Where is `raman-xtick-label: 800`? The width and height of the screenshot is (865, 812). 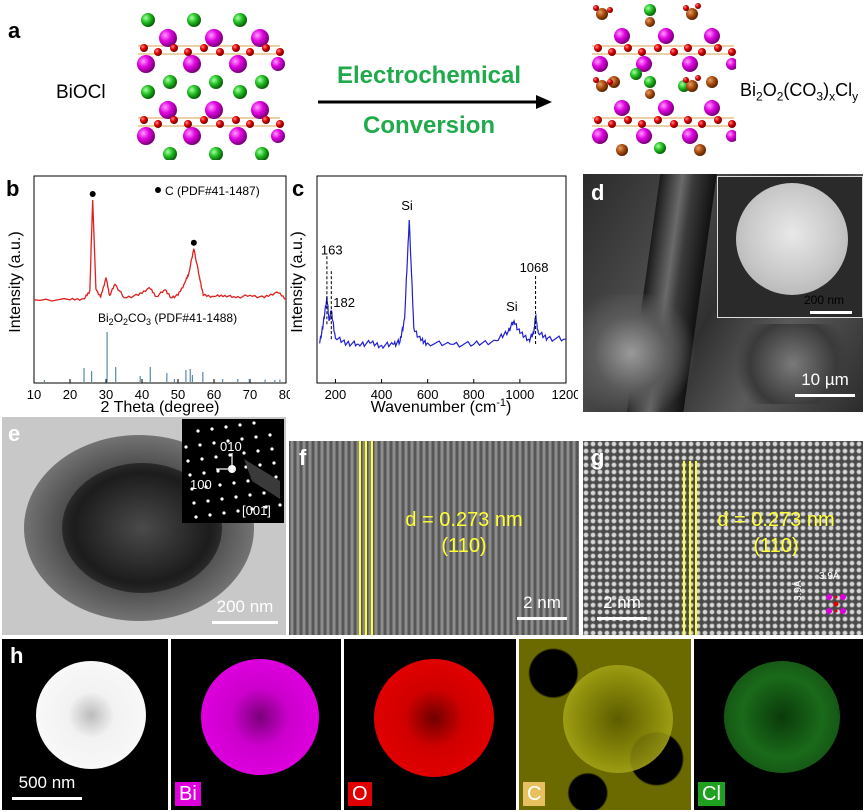 raman-xtick-label: 800 is located at coordinates (474, 394).